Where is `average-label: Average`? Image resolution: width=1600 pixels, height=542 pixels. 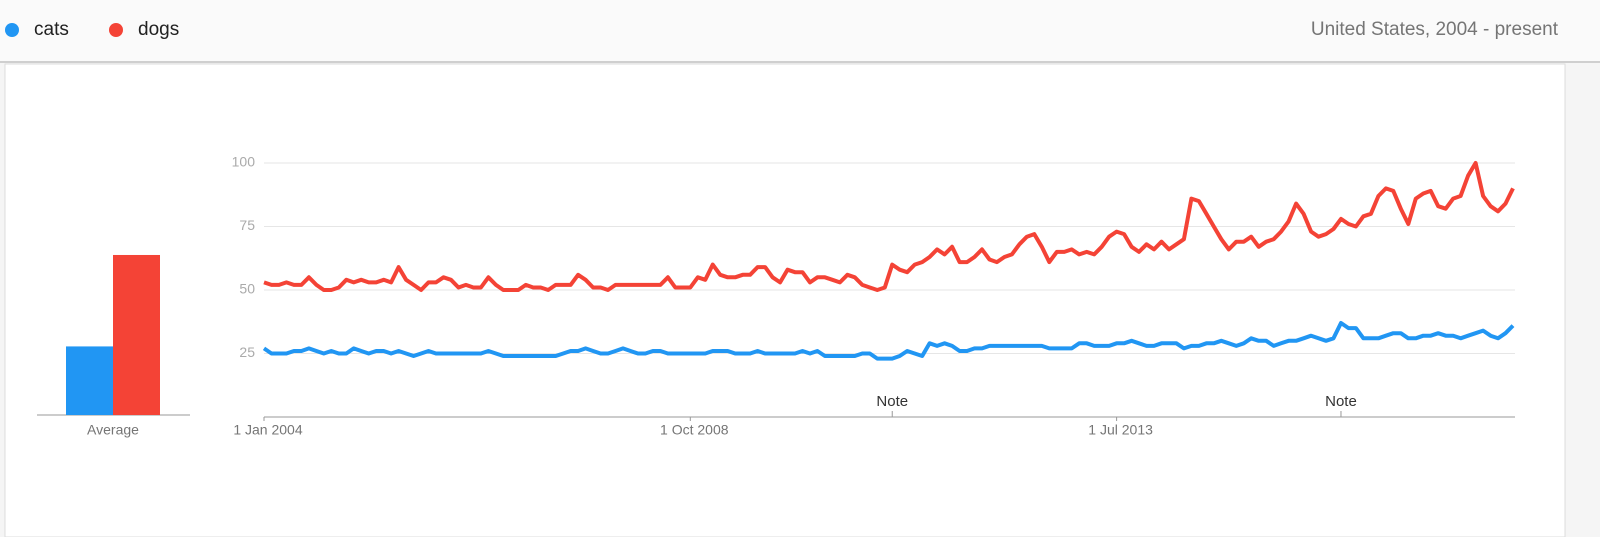 average-label: Average is located at coordinates (113, 430).